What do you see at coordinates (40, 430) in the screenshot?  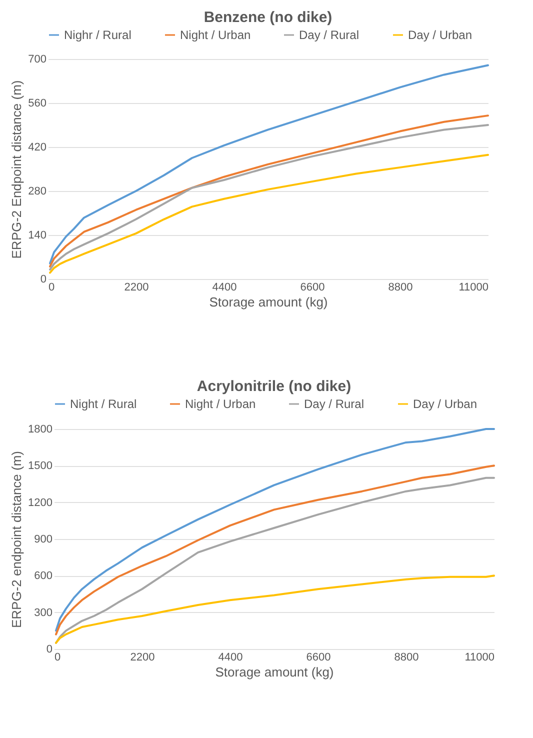 I see `y-tick-label: 1800` at bounding box center [40, 430].